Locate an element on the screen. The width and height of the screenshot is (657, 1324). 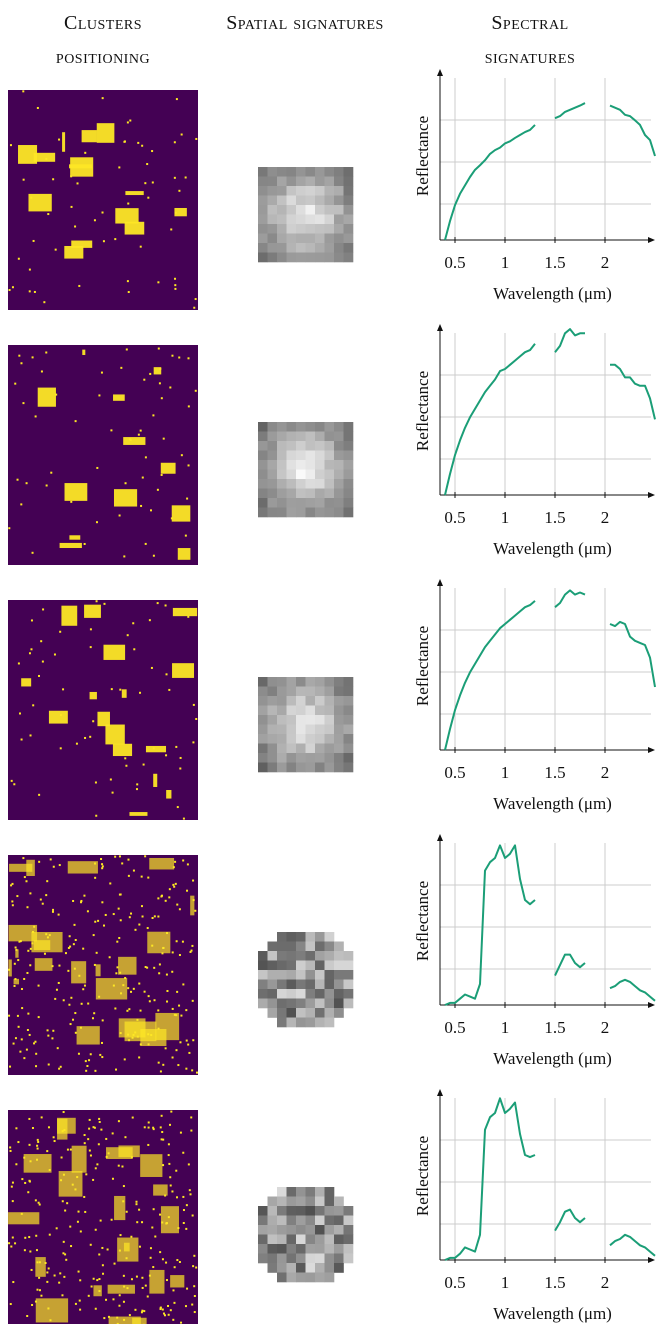
x-tick-label: 1.5 is located at coordinates (554, 1282).